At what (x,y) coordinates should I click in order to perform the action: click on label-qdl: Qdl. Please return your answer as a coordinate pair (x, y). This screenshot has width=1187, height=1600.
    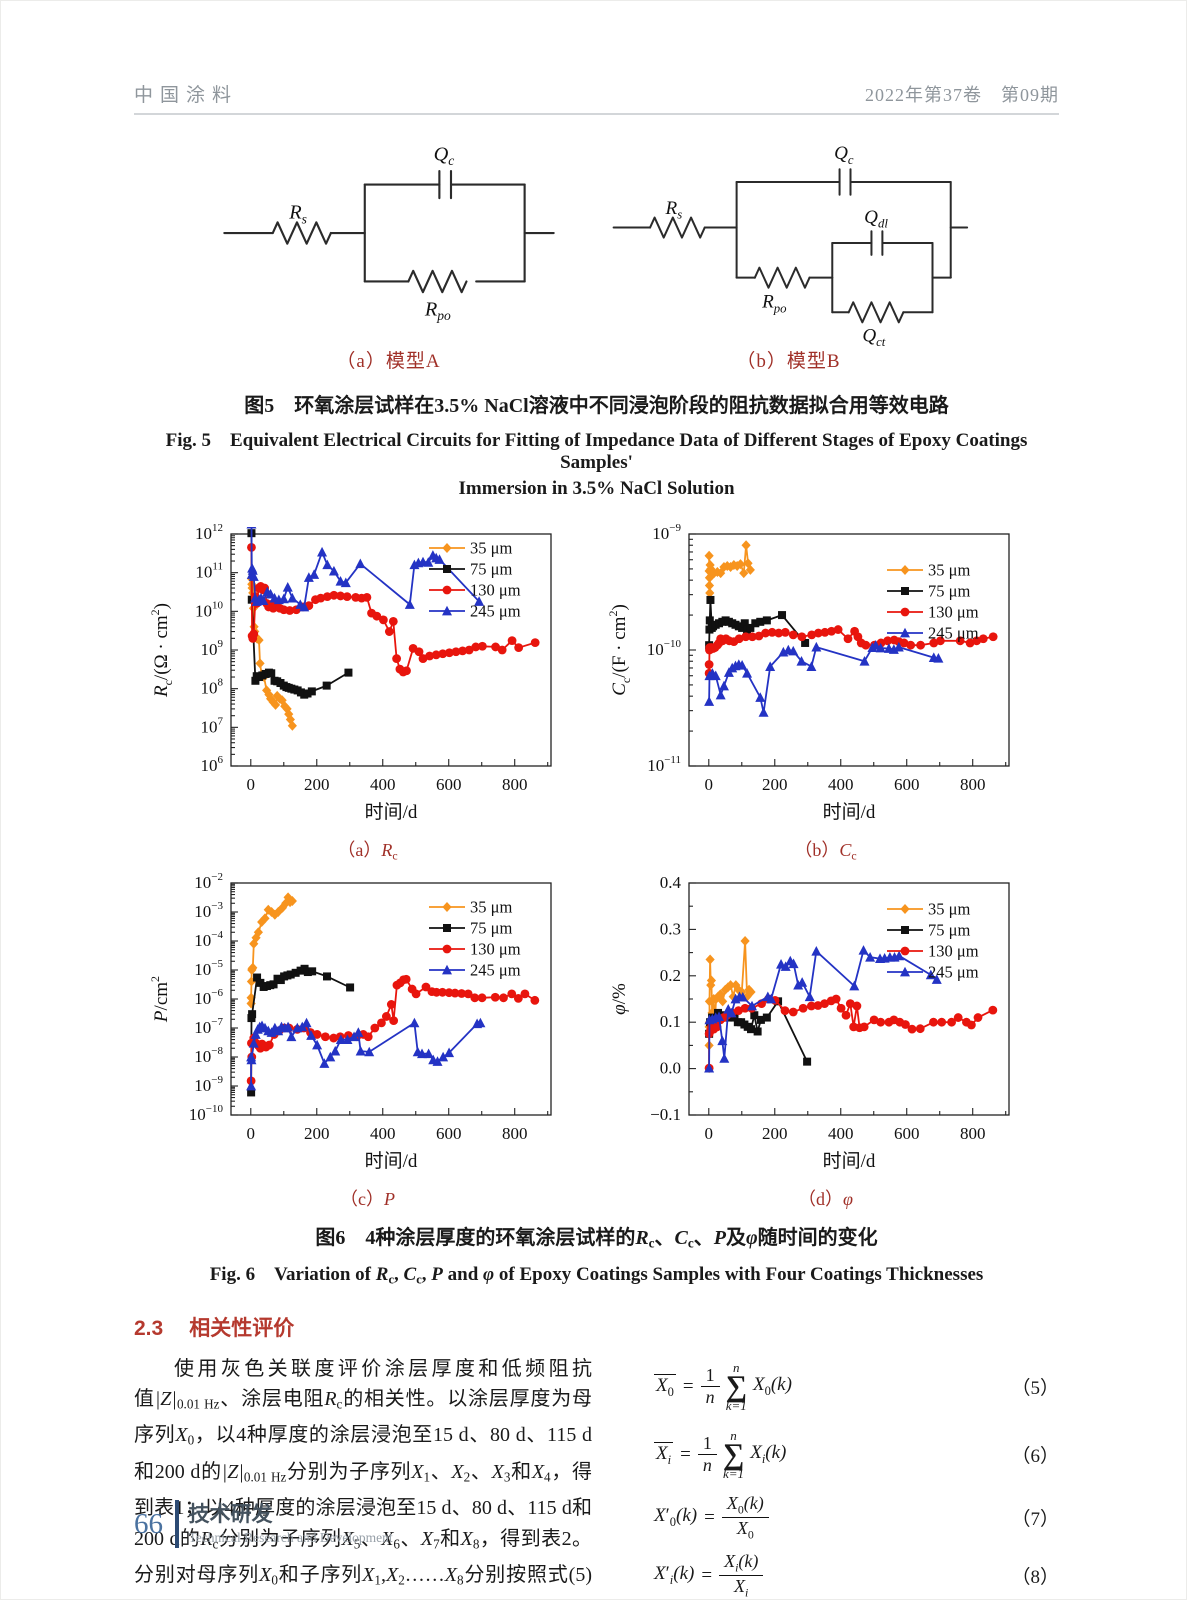
    Looking at the image, I should click on (876, 219).